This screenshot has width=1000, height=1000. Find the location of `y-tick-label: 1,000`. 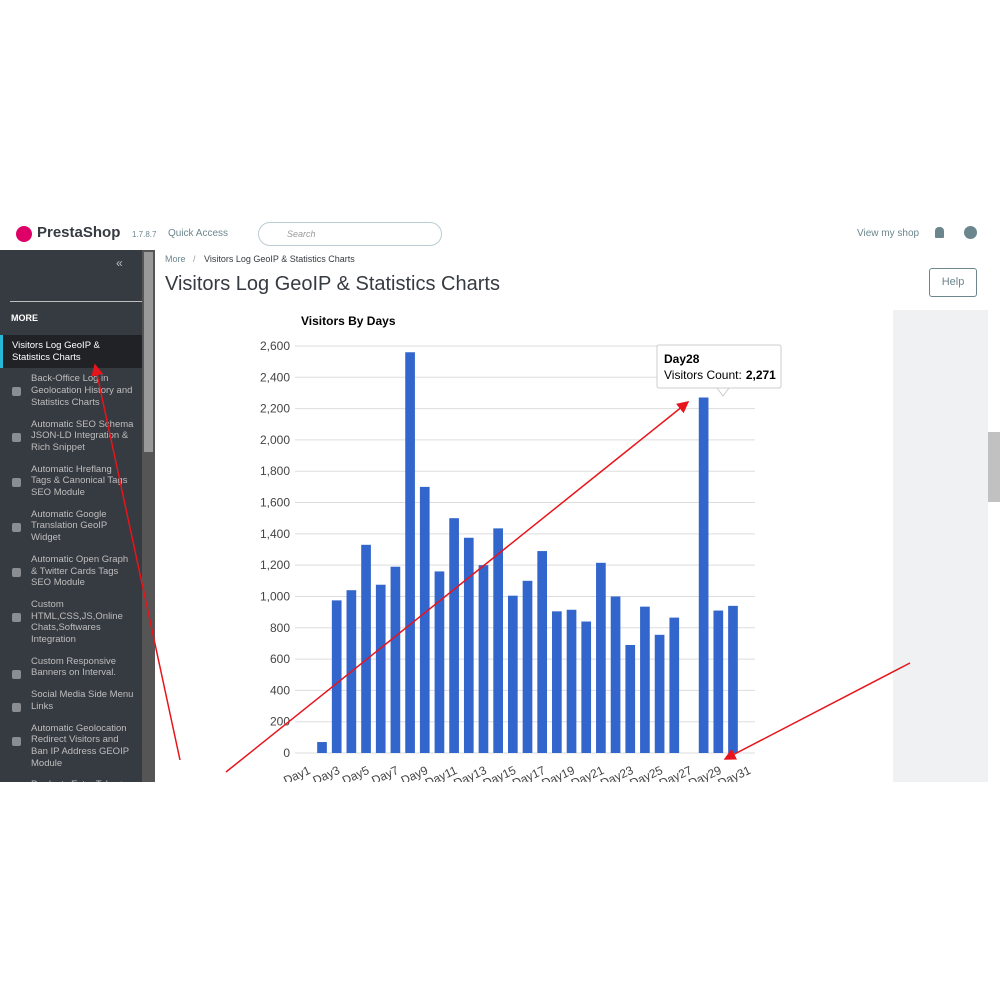

y-tick-label: 1,000 is located at coordinates (275, 596).